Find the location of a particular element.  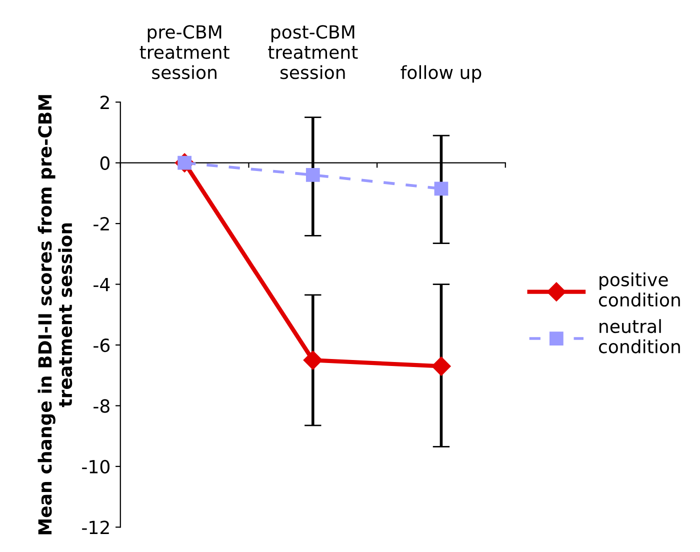

y-tick-label: -12 is located at coordinates (95, 527).